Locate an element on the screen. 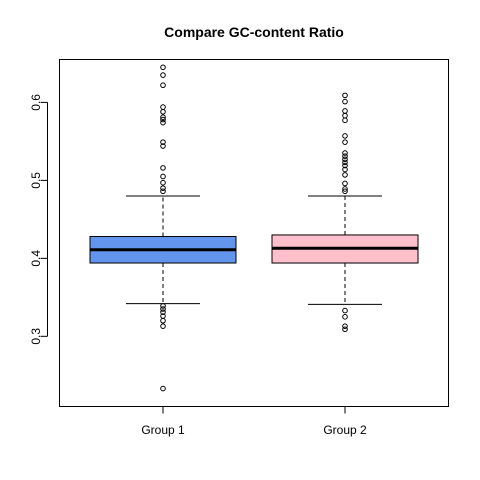  y-tick-label: 0.4 is located at coordinates (36, 258).